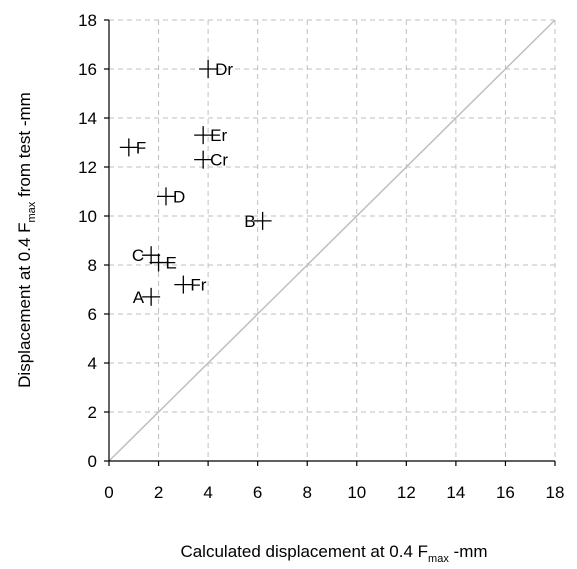 The height and width of the screenshot is (569, 577). Describe the element at coordinates (455, 492) in the screenshot. I see `x-tick-label-7: 14` at that location.